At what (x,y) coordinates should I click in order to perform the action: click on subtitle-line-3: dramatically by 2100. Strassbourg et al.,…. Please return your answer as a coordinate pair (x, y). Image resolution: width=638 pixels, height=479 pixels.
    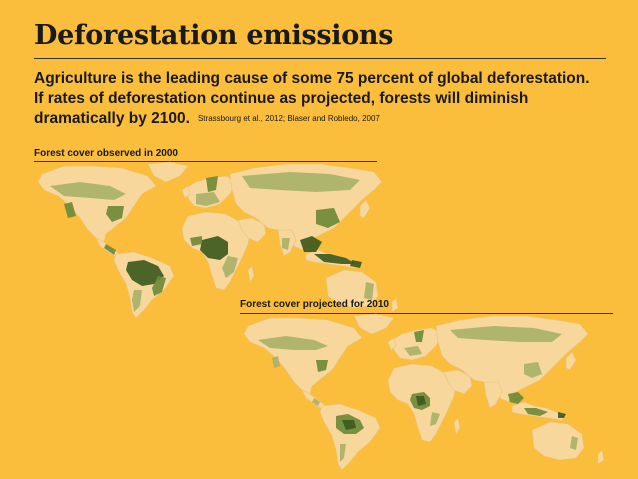
    Looking at the image, I should click on (329, 119).